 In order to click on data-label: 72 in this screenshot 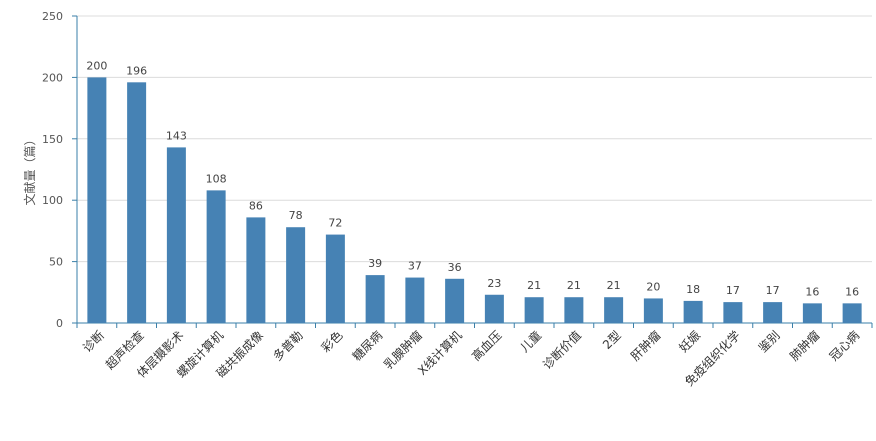, I will do `click(335, 223)`.